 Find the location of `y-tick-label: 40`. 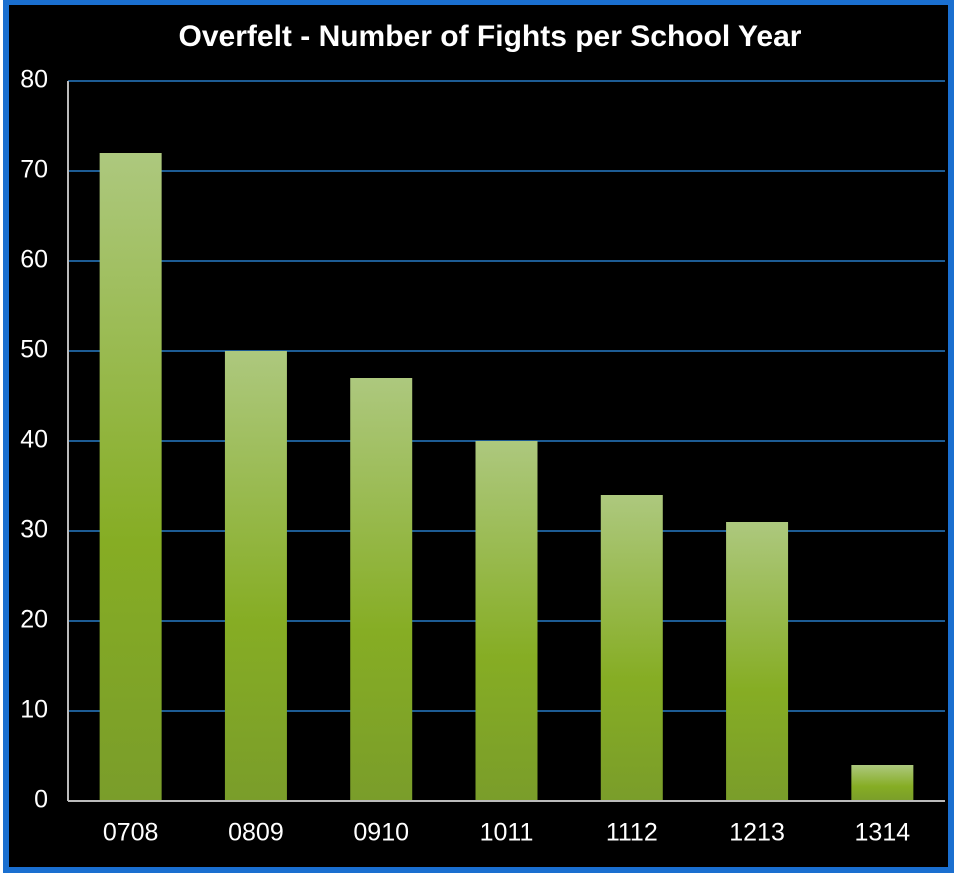

y-tick-label: 40 is located at coordinates (34, 440).